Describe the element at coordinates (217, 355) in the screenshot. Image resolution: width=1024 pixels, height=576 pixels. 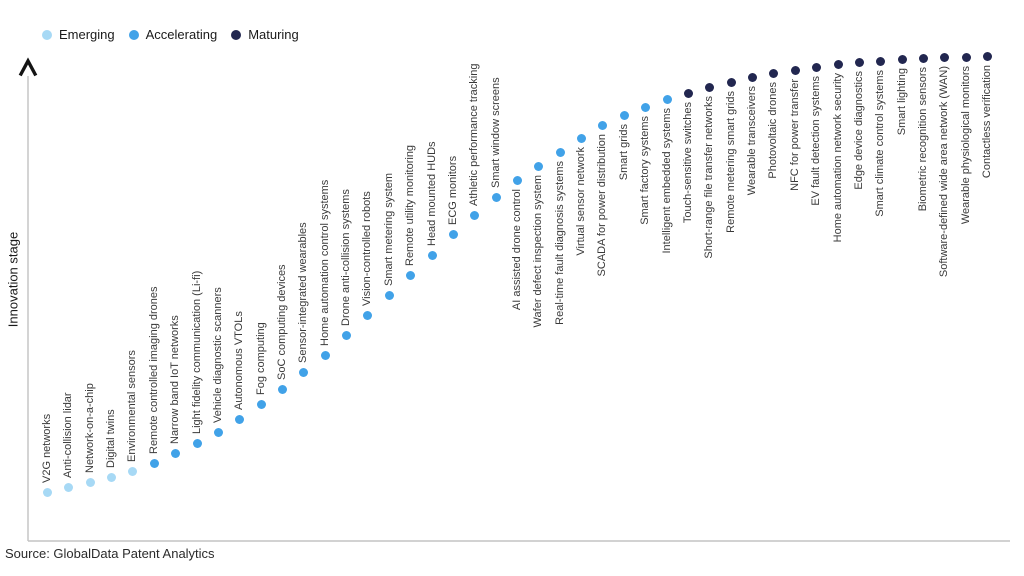
I see `data-point-label: Vehicle diagnostic scanners` at that location.